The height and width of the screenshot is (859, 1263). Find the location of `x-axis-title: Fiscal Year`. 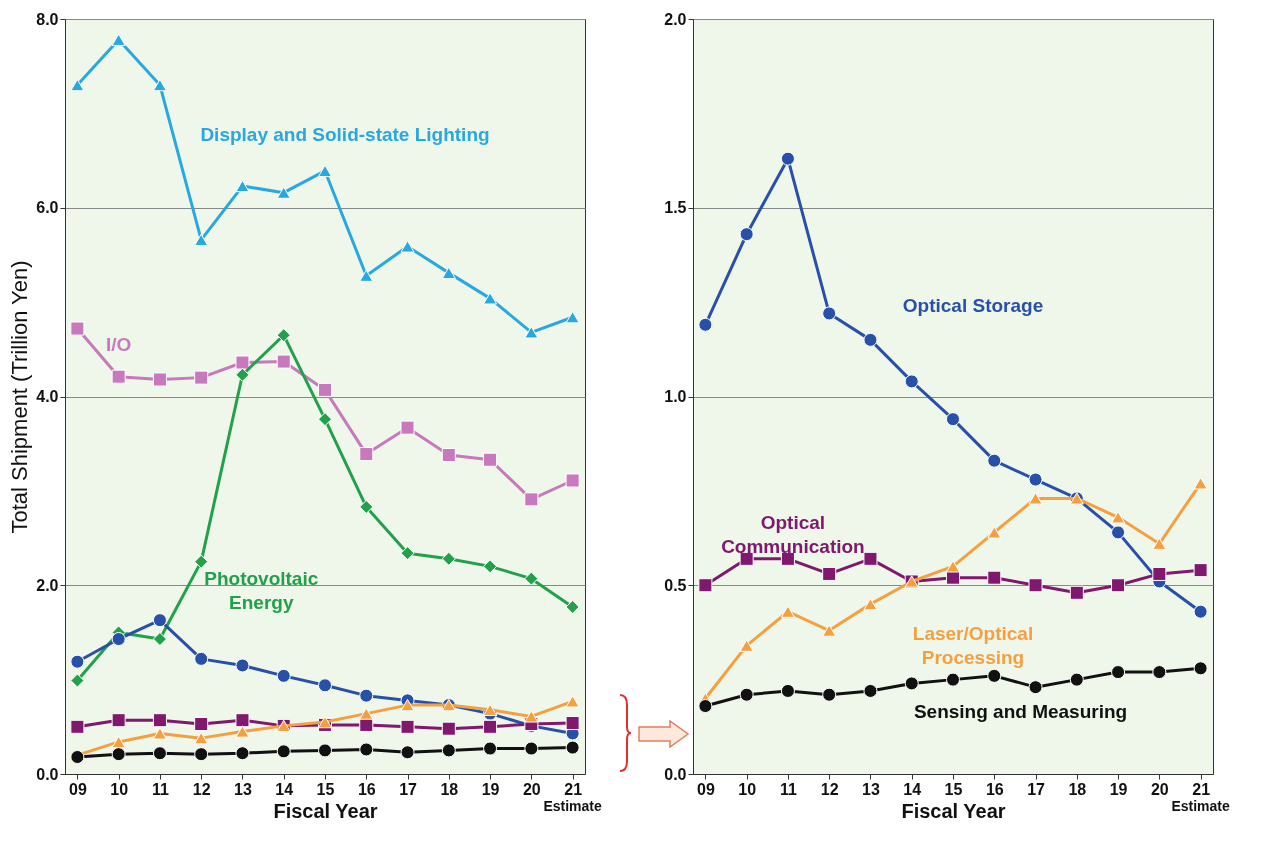

x-axis-title: Fiscal Year is located at coordinates (325, 810).